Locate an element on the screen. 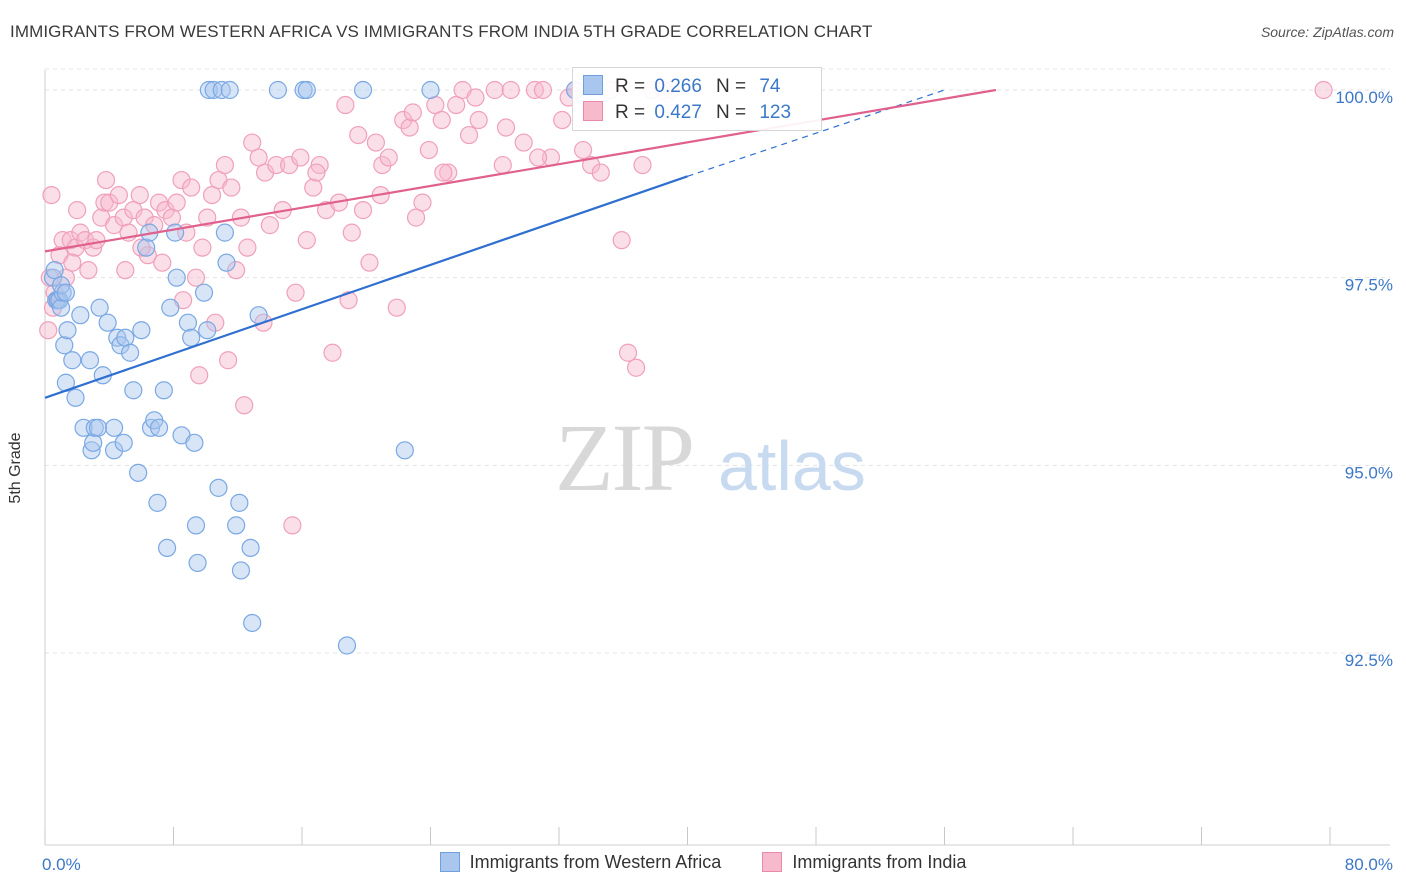  legend-label: Immigrants from Western Africa is located at coordinates (595, 862).